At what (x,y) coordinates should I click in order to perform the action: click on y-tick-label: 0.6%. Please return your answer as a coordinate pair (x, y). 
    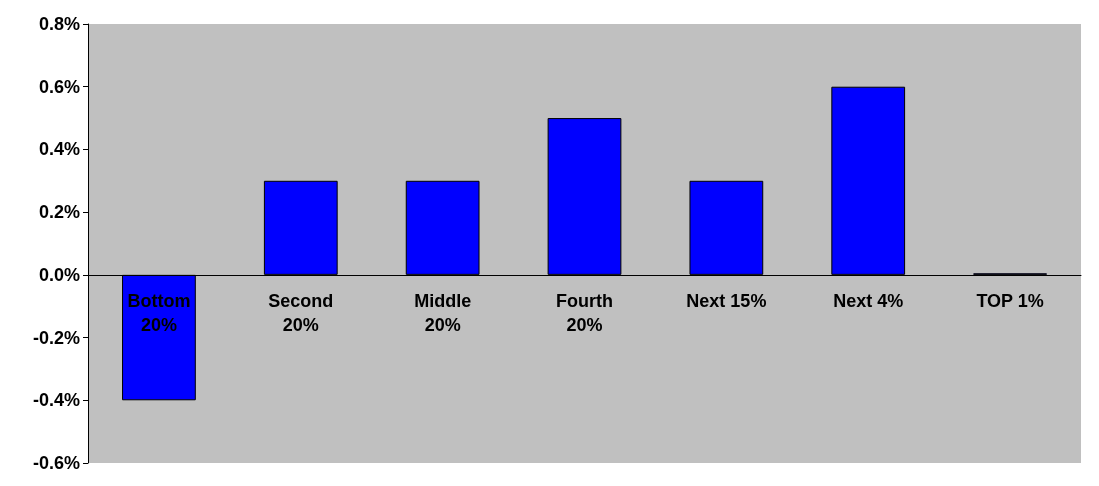
    Looking at the image, I should click on (59, 86).